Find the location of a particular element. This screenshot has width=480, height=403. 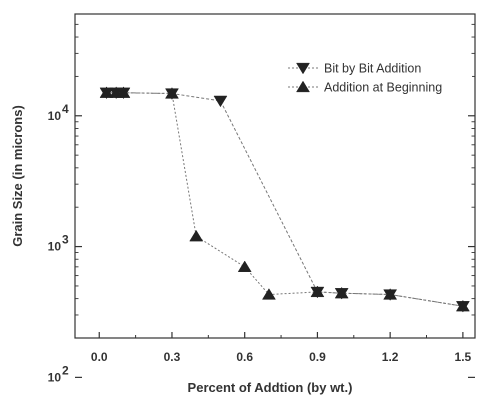

x-axis: 0.0 0.3 0.6 0.9 1.2 1.5 is located at coordinates (281, 348).